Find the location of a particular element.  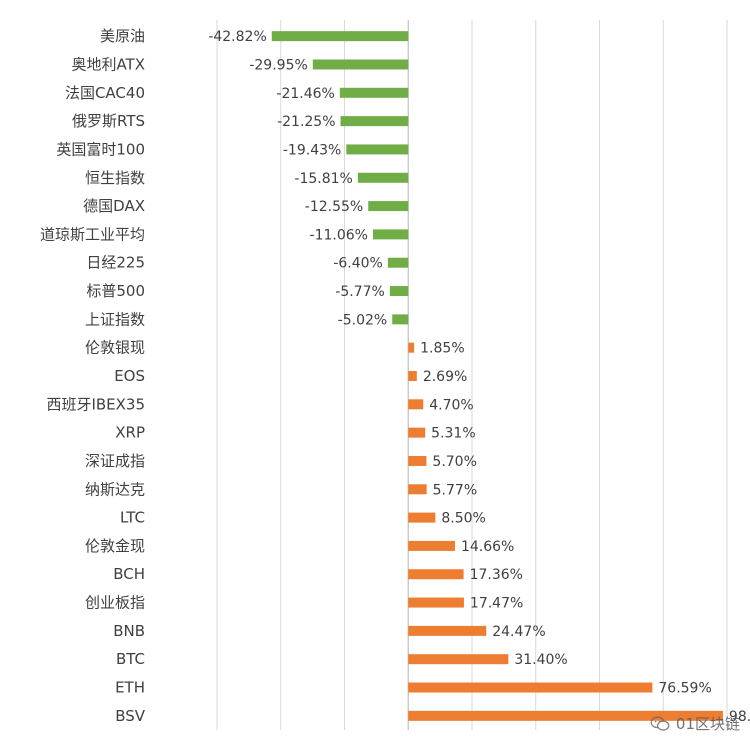

category-label: 标普500 is located at coordinates (115, 291).